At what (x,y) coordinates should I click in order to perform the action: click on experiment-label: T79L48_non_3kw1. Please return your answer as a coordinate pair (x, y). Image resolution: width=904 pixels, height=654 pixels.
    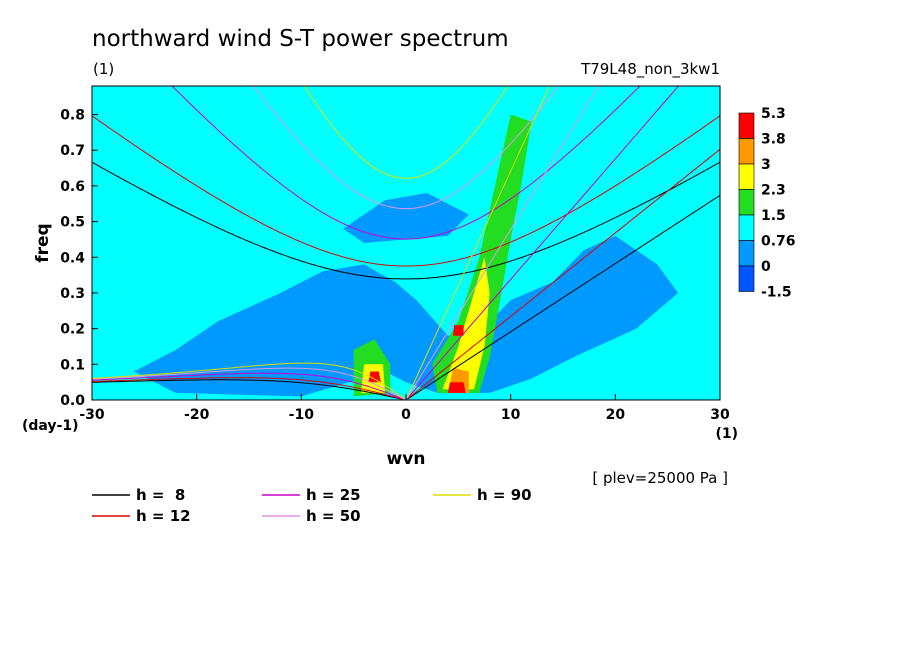
    Looking at the image, I should click on (650, 69).